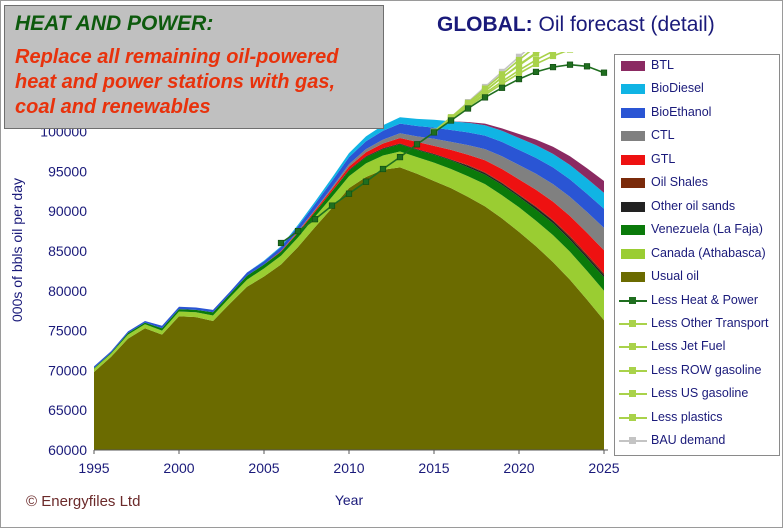 Image resolution: width=783 pixels, height=528 pixels. I want to click on x-tick-label: 2020, so click(518, 468).